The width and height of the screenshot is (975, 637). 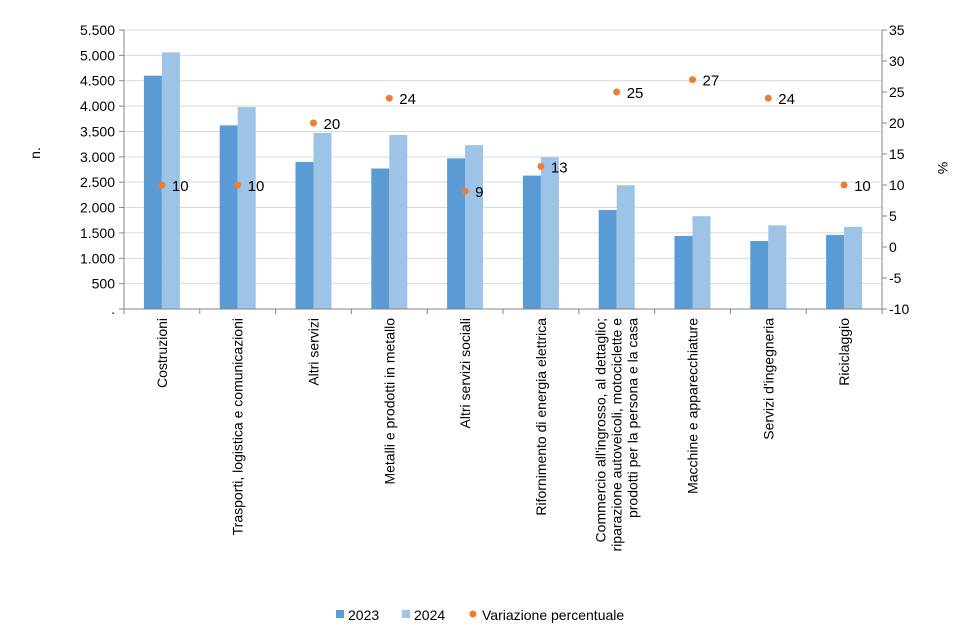 I want to click on category-label-line: prodotti per la persona e la casa, so click(x=633, y=418).